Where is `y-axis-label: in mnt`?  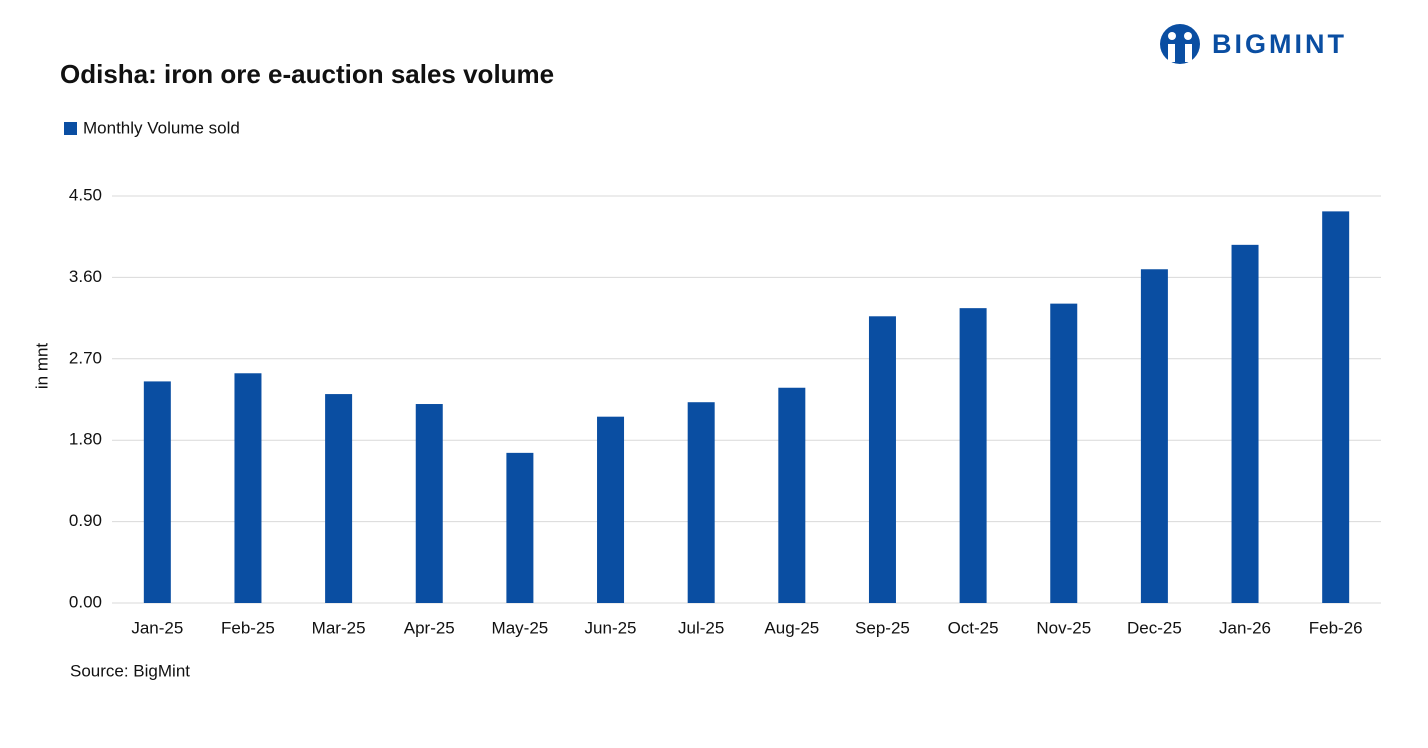 y-axis-label: in mnt is located at coordinates (41, 366).